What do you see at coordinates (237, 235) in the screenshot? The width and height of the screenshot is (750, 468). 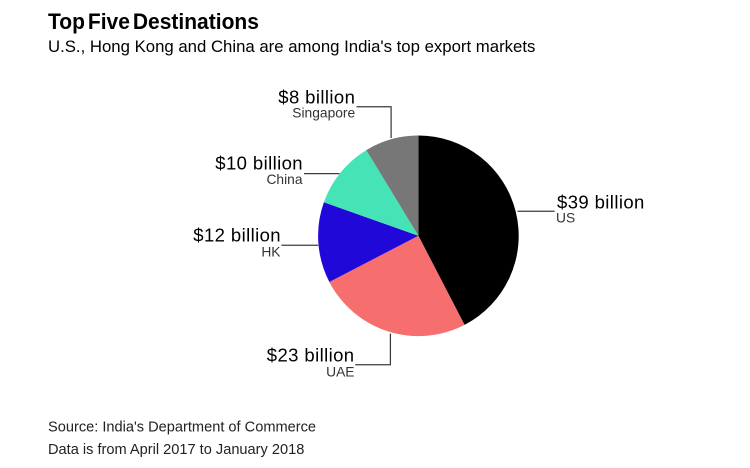 I see `svg-text: $12 billion` at bounding box center [237, 235].